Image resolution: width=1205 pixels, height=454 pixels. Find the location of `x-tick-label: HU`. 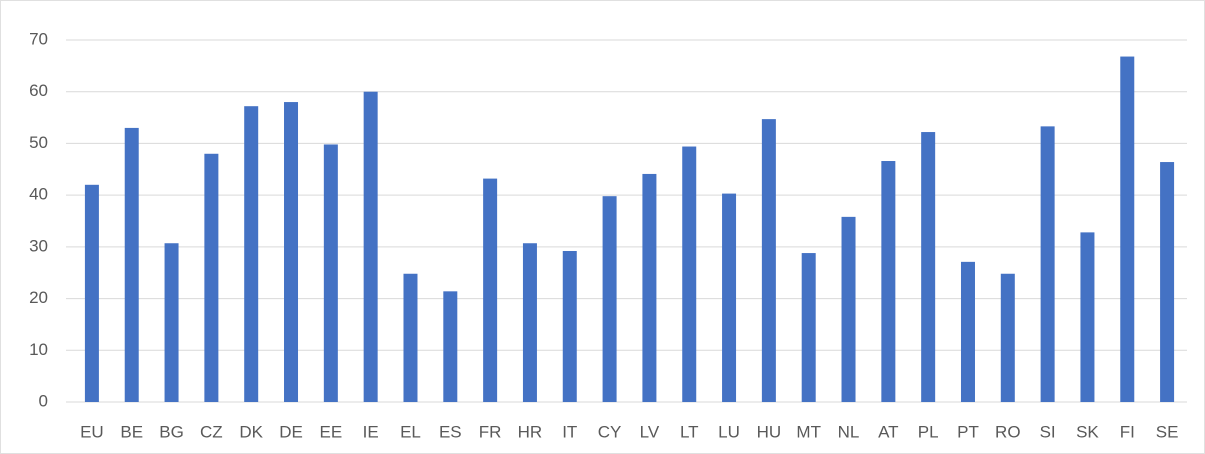

x-tick-label: HU is located at coordinates (769, 431).